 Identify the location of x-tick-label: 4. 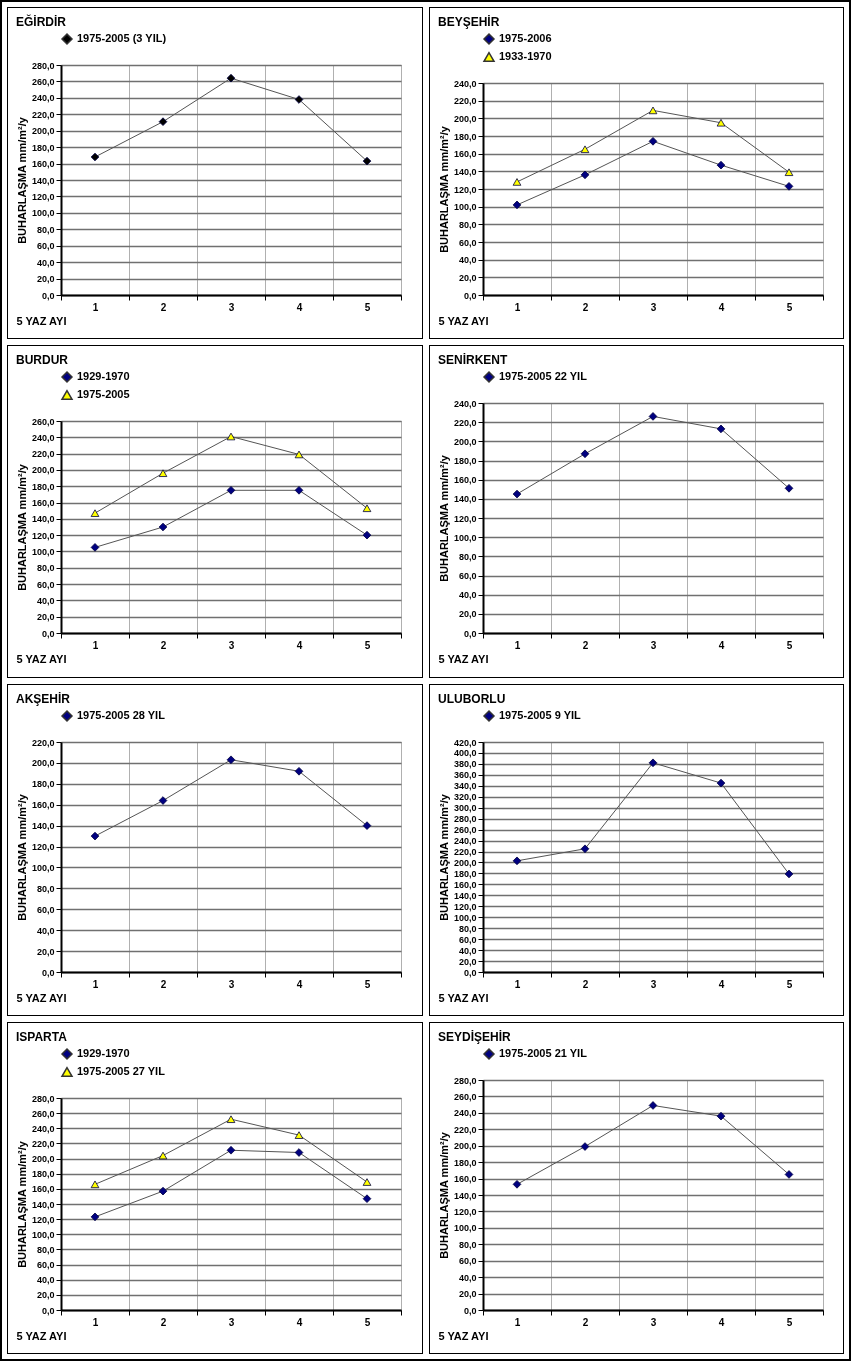
(299, 1322).